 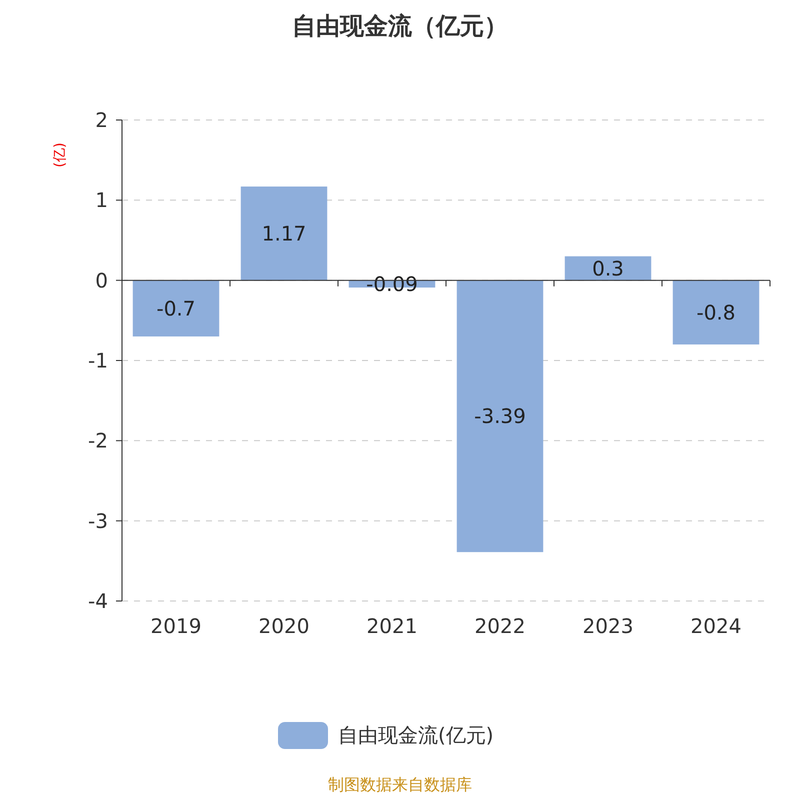 I want to click on data-label: 1.17, so click(x=284, y=233).